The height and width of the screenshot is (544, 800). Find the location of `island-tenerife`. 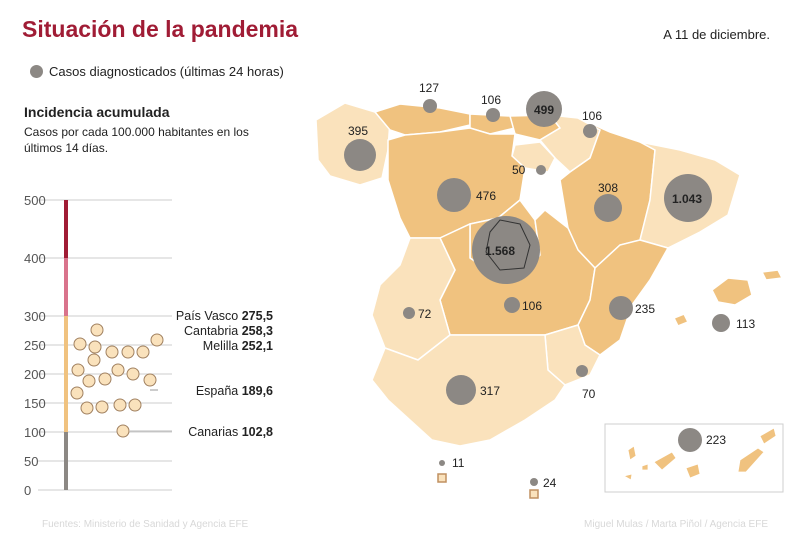

island-tenerife is located at coordinates (665, 461).